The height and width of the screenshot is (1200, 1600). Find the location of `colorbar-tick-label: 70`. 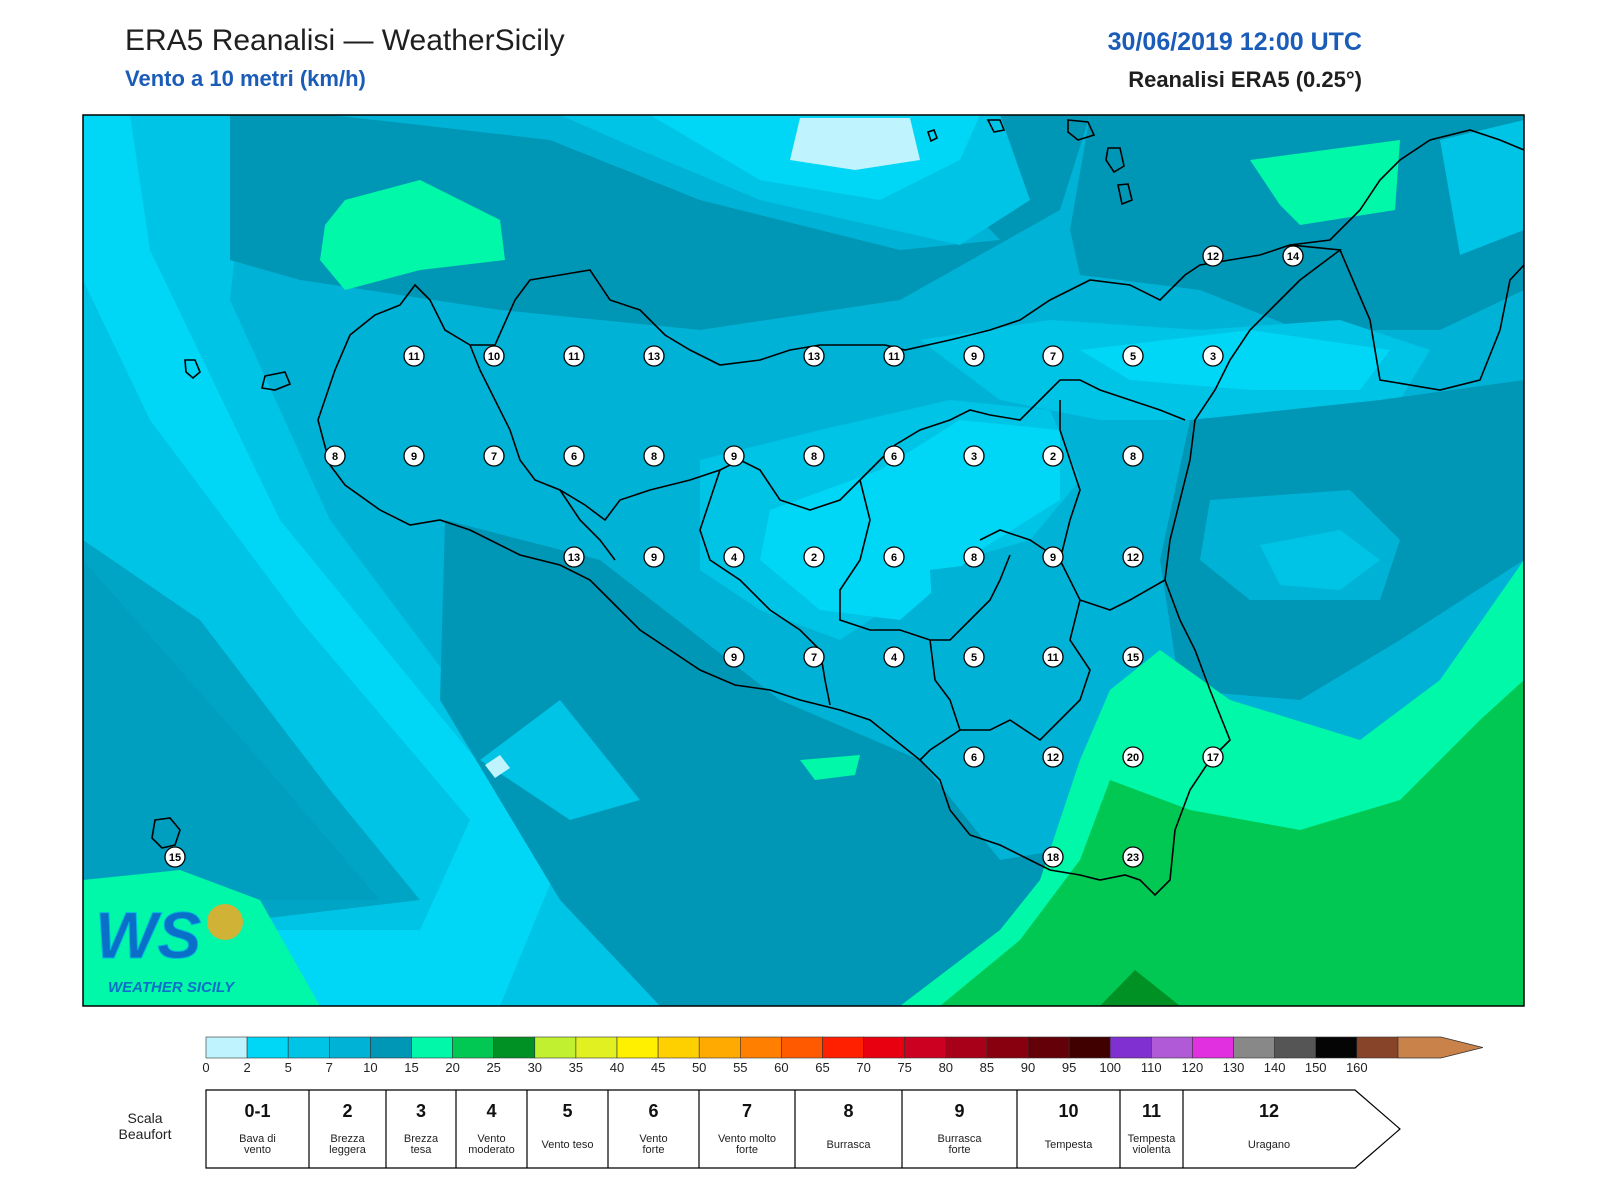

colorbar-tick-label: 70 is located at coordinates (863, 1067).